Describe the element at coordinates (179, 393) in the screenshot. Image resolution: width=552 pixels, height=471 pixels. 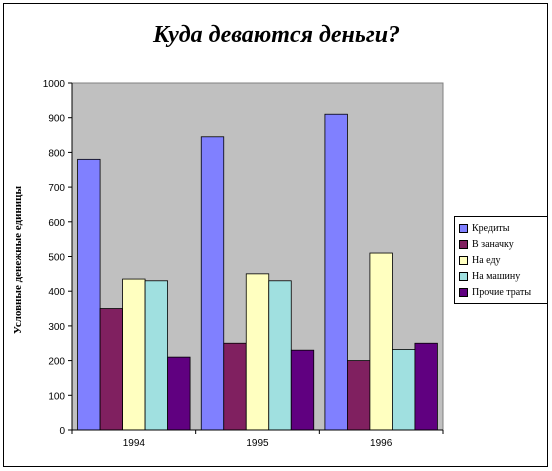
I see `bar-5-1994` at that location.